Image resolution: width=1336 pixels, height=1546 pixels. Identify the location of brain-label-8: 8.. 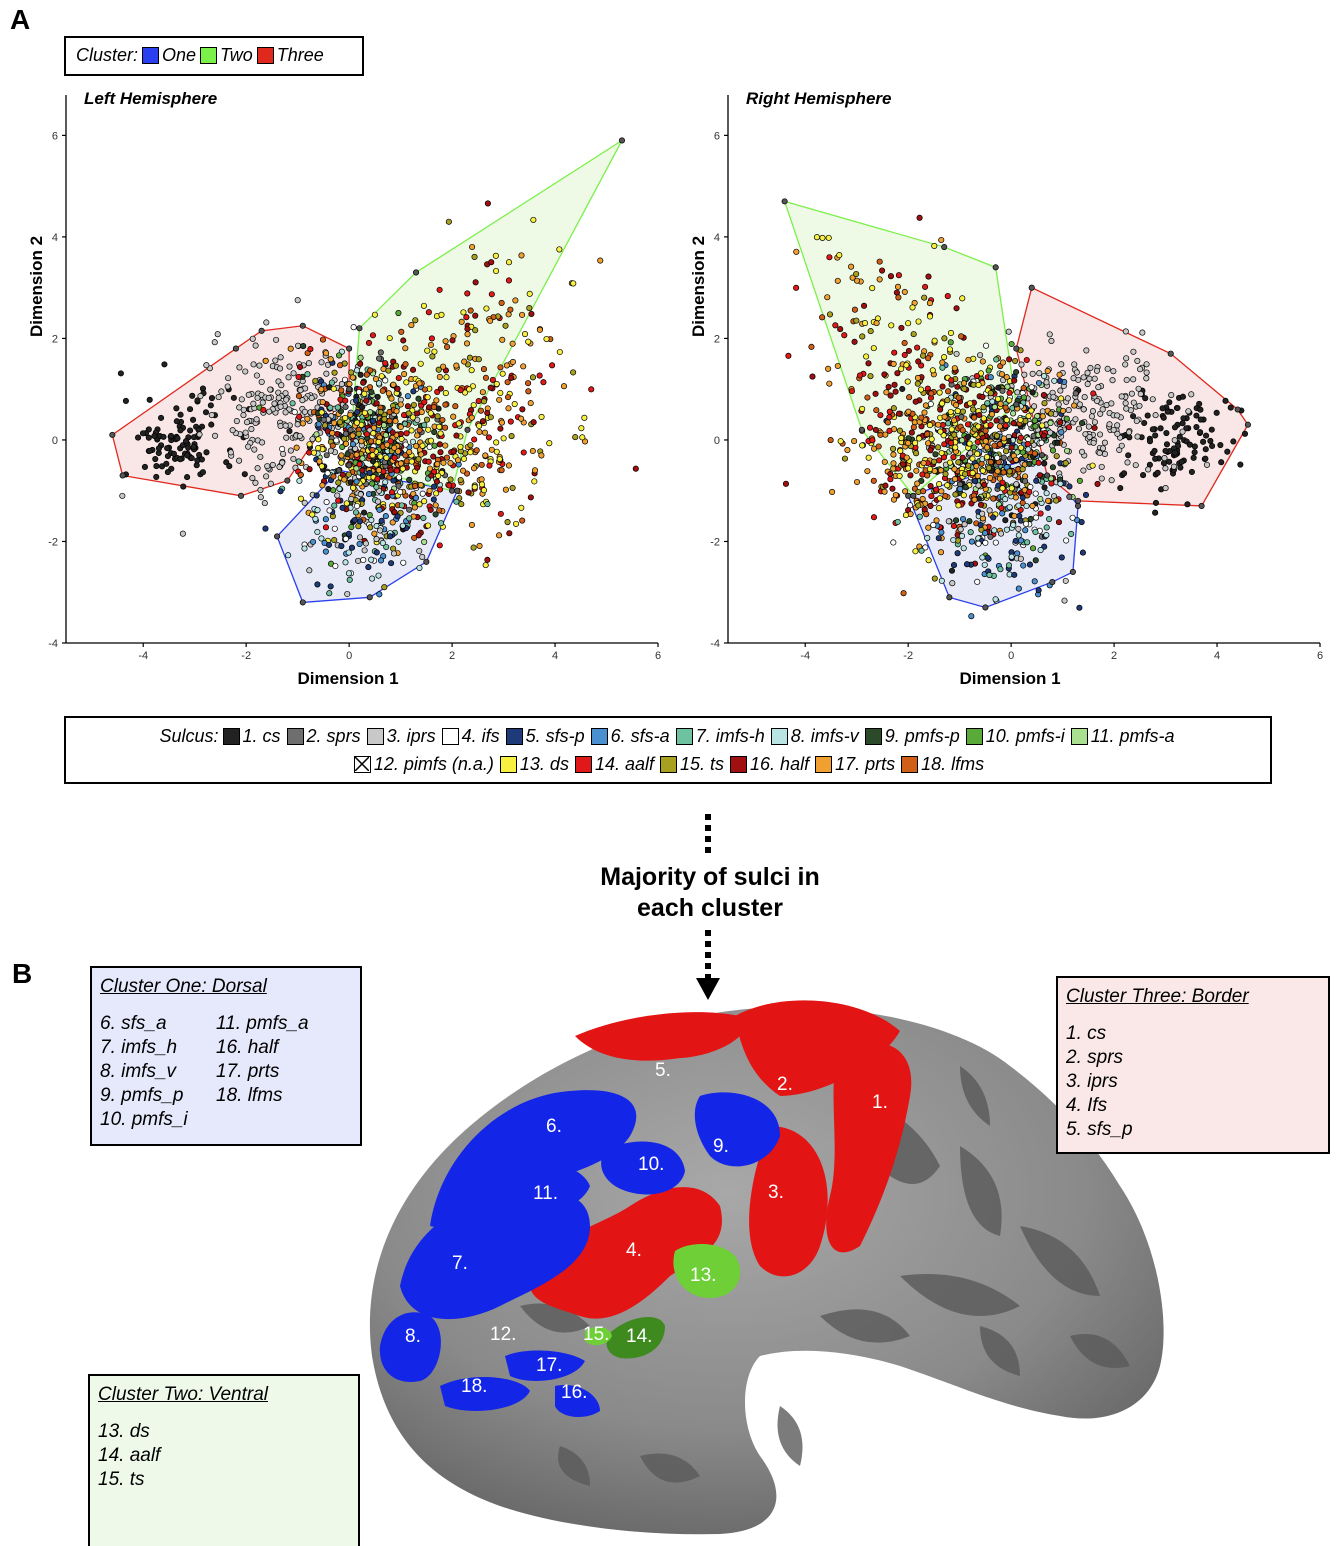
(413, 1336).